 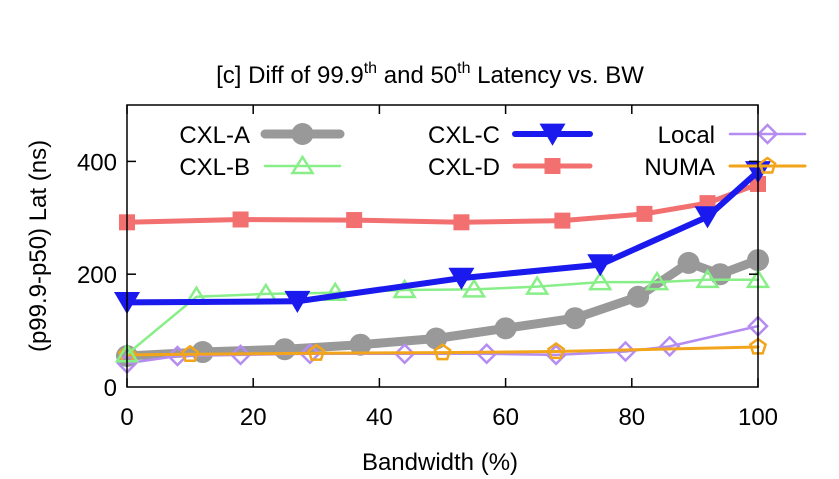 I want to click on y-axis-label: (p99.9-p50) Lat (ns), so click(x=38, y=246).